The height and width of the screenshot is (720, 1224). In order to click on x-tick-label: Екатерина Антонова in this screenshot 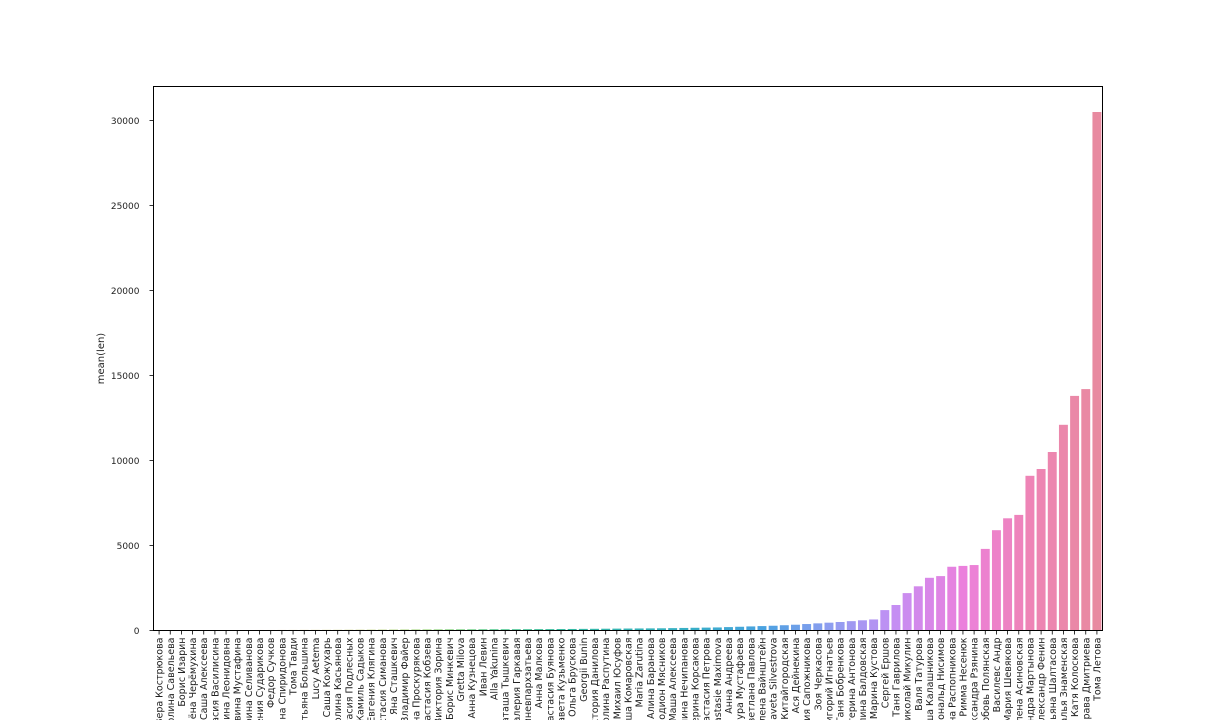, I will do `click(852, 679)`.